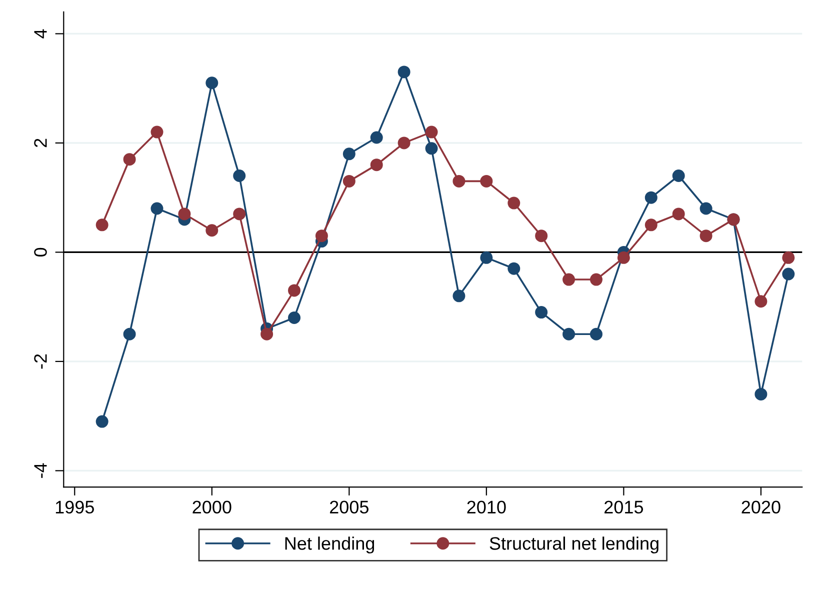  Describe the element at coordinates (40, 143) in the screenshot. I see `y-tick-label: 2` at that location.